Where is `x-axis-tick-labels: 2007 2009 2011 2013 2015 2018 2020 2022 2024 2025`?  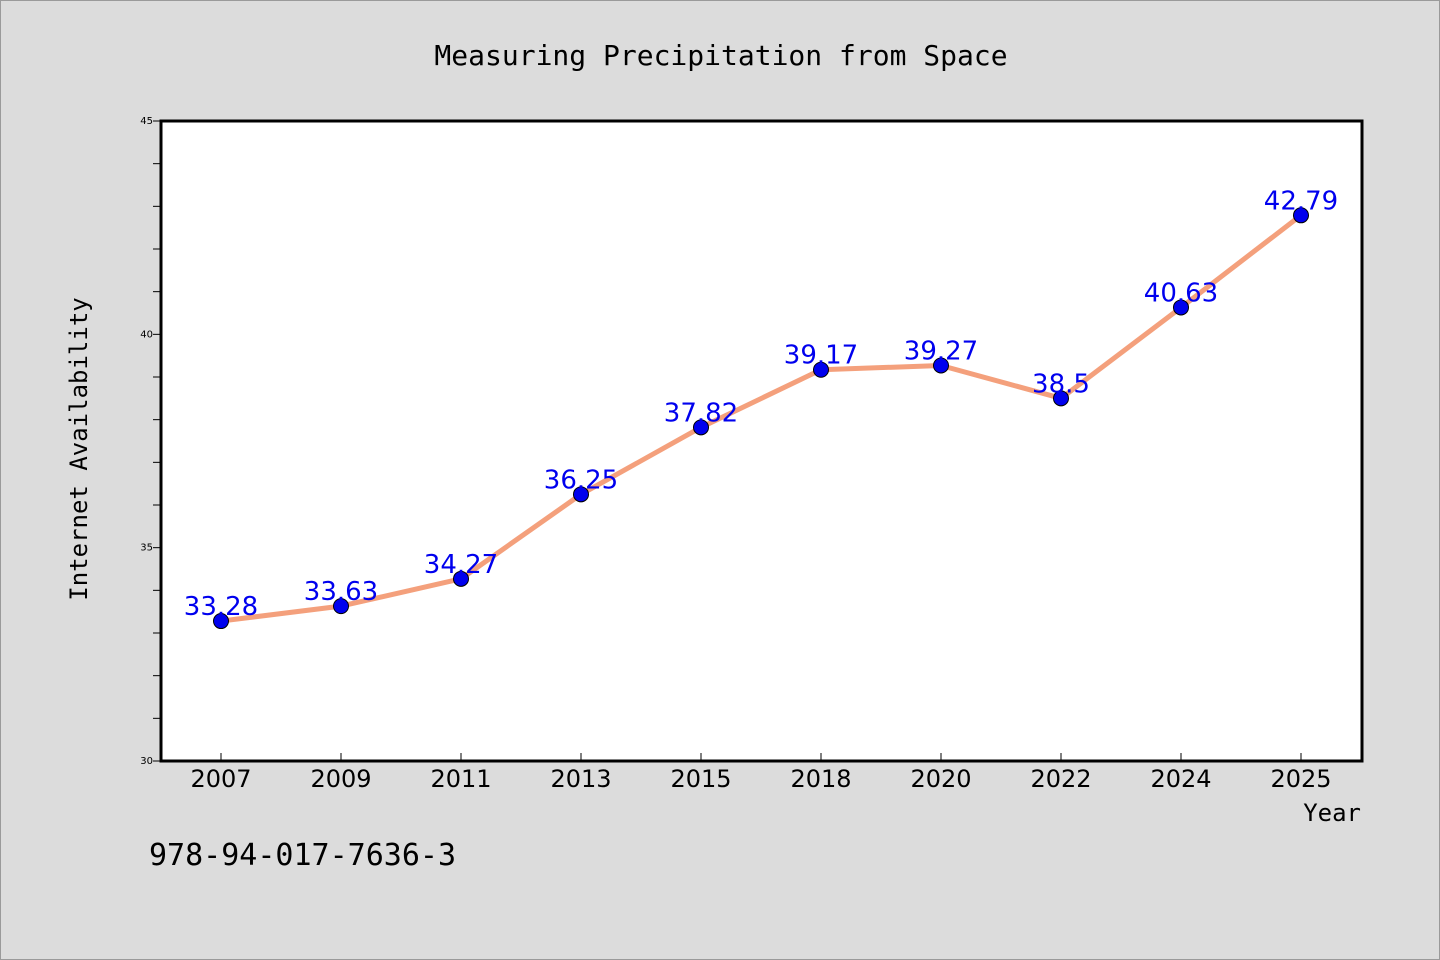 x-axis-tick-labels: 2007 2009 2011 2013 2015 2018 2020 2022 2024 2025 is located at coordinates (760, 779).